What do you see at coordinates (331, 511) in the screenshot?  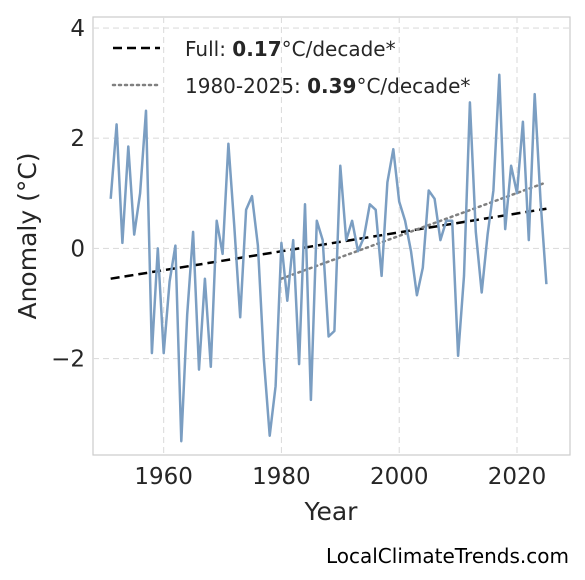 I see `x-axis-title: Year` at bounding box center [331, 511].